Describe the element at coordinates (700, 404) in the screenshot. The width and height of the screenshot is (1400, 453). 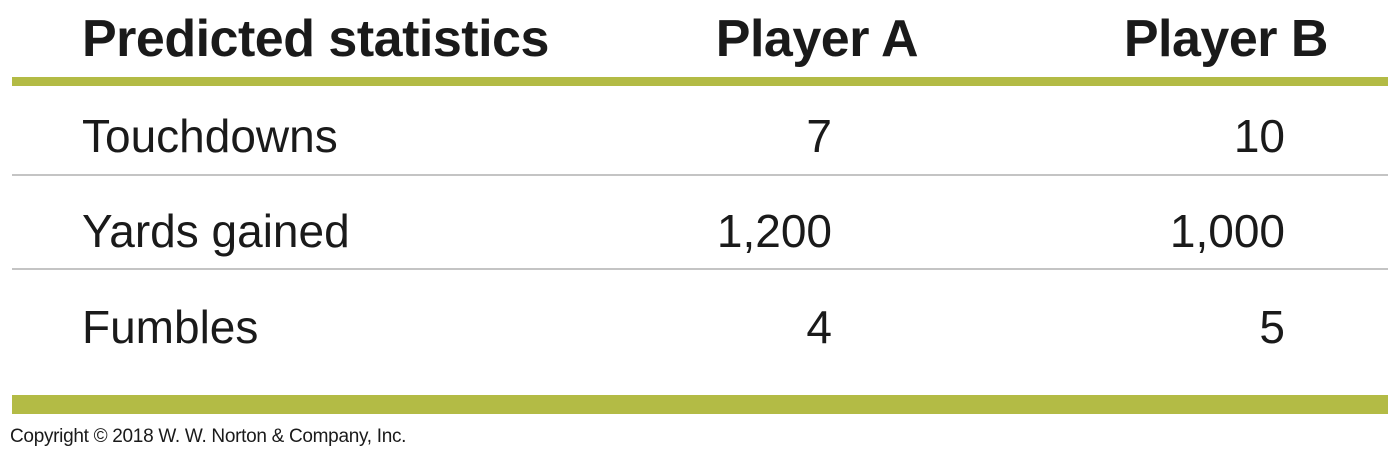
I see `footer-accent-bar` at that location.